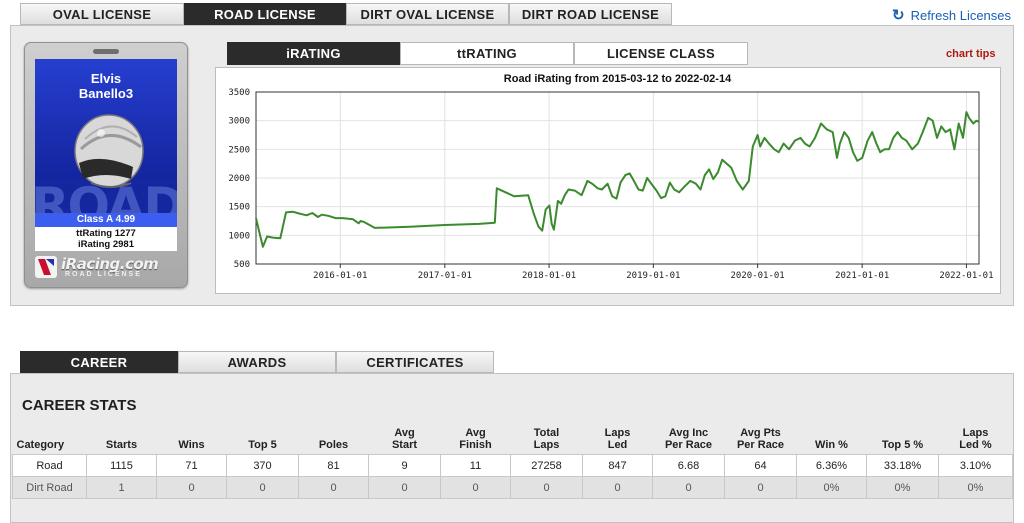  I want to click on tab-label: DIRT ROAD LICENSE, so click(590, 14).